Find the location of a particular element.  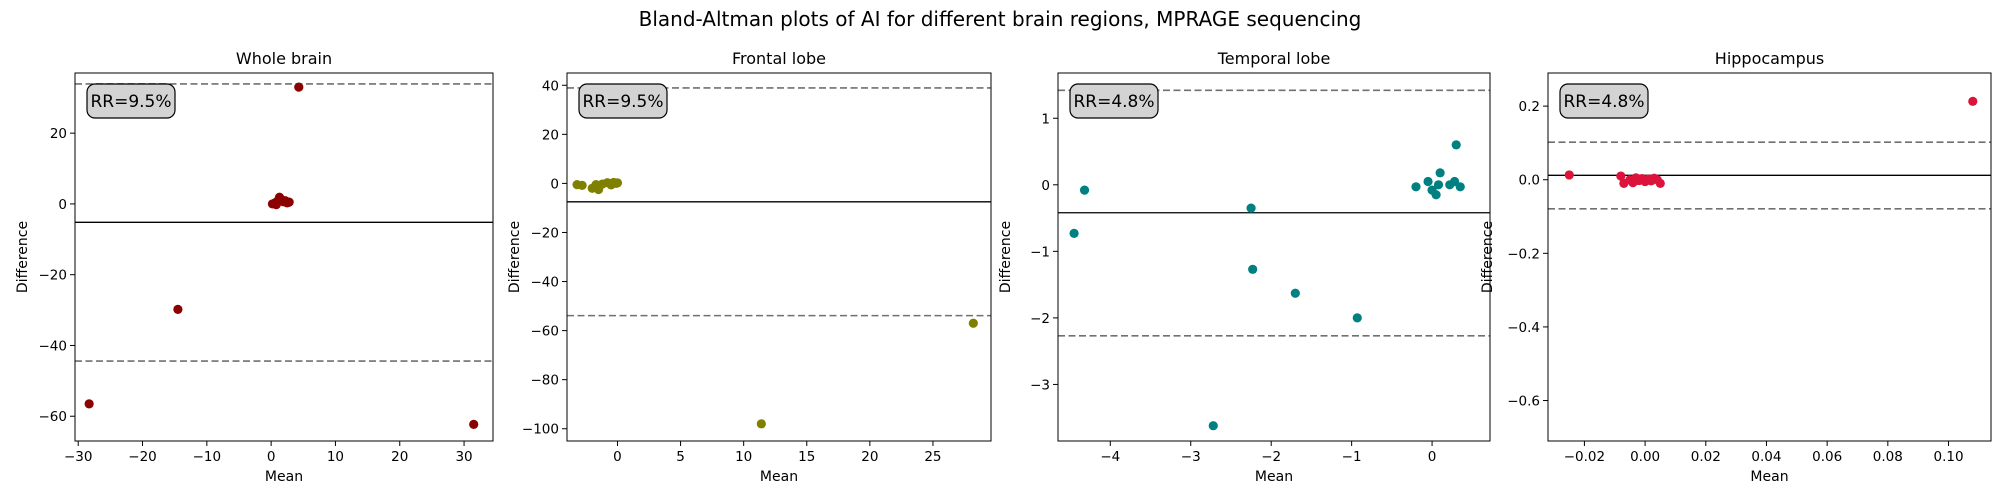

x-tick-label: 0.00 is located at coordinates (1645, 457).